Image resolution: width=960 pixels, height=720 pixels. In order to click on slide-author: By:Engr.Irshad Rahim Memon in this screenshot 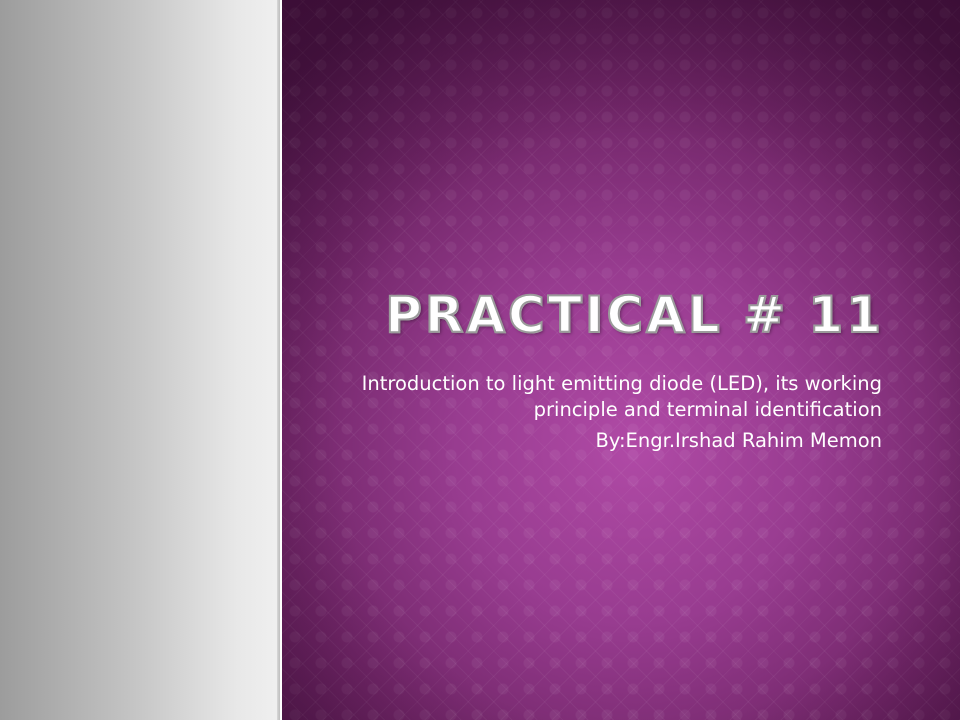, I will do `click(738, 440)`.